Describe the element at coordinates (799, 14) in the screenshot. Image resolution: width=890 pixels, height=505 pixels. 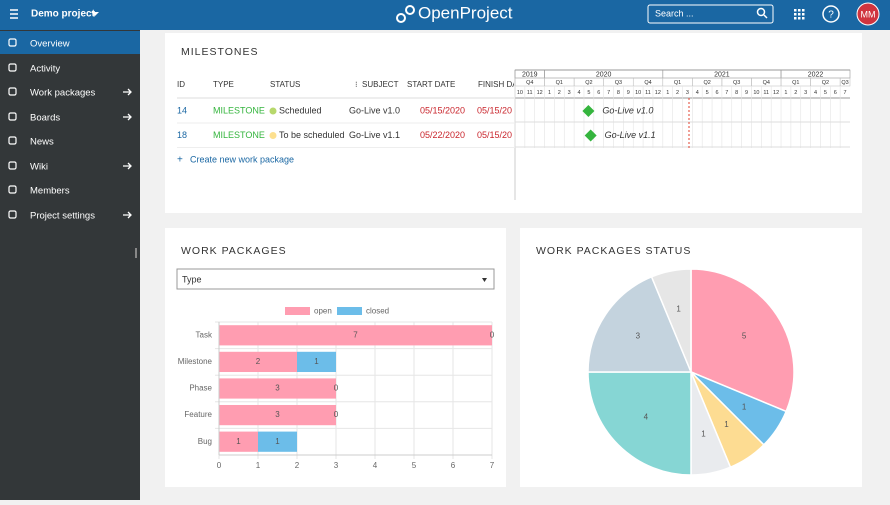
I see `modules-icon` at that location.